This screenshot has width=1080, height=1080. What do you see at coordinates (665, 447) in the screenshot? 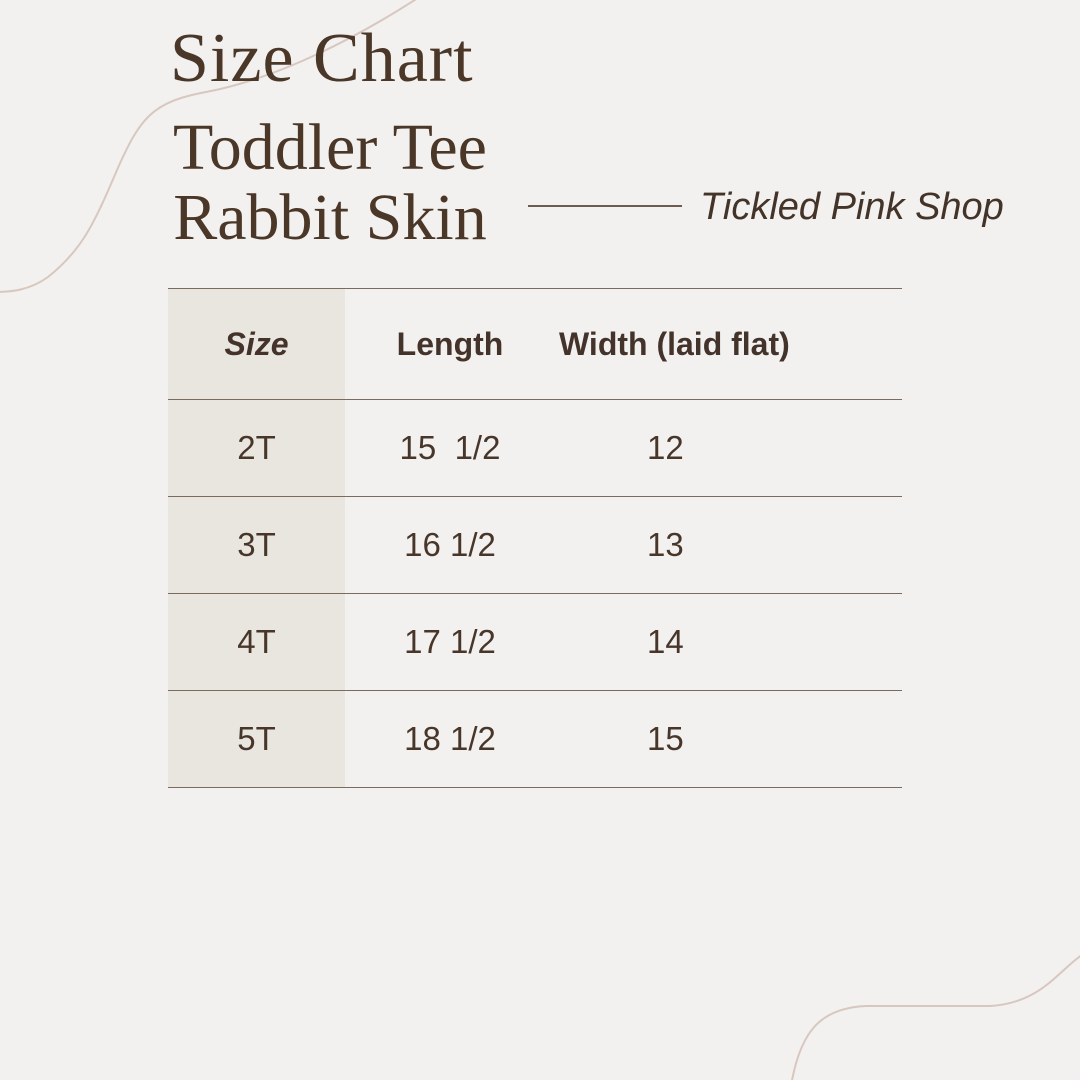
I see `cell-width-2t: 12` at bounding box center [665, 447].